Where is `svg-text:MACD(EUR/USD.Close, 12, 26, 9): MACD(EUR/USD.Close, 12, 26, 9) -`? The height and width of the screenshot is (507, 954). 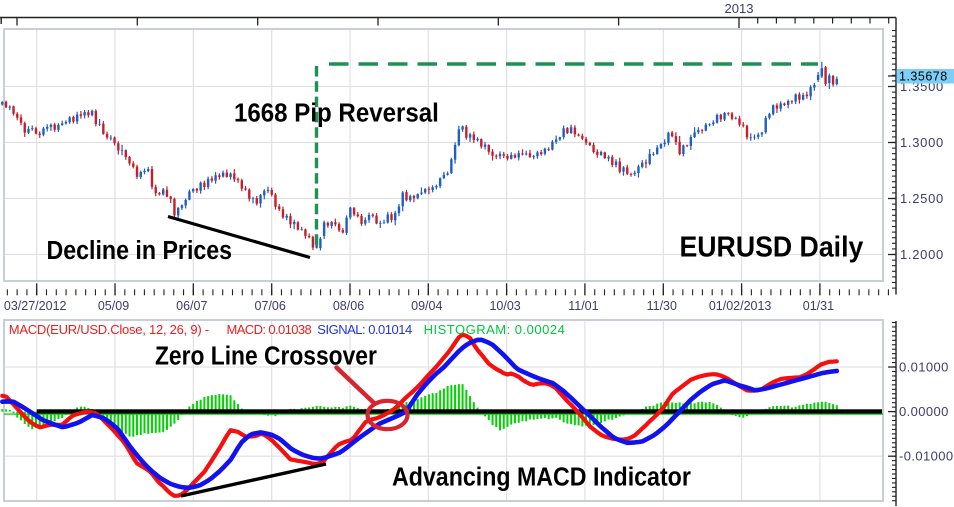
svg-text:MACD(EUR/USD.Close, 12, 26, 9): MACD(EUR/USD.Close, 12, 26, 9) - is located at coordinates (109, 329).